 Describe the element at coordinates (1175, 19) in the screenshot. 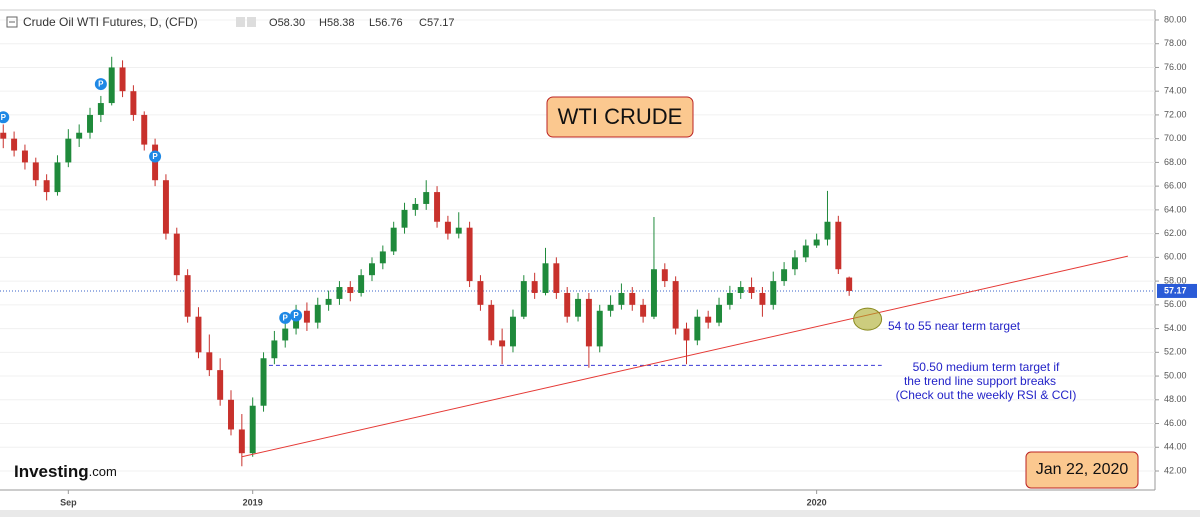

I see `y-tick-label: 80.00` at that location.